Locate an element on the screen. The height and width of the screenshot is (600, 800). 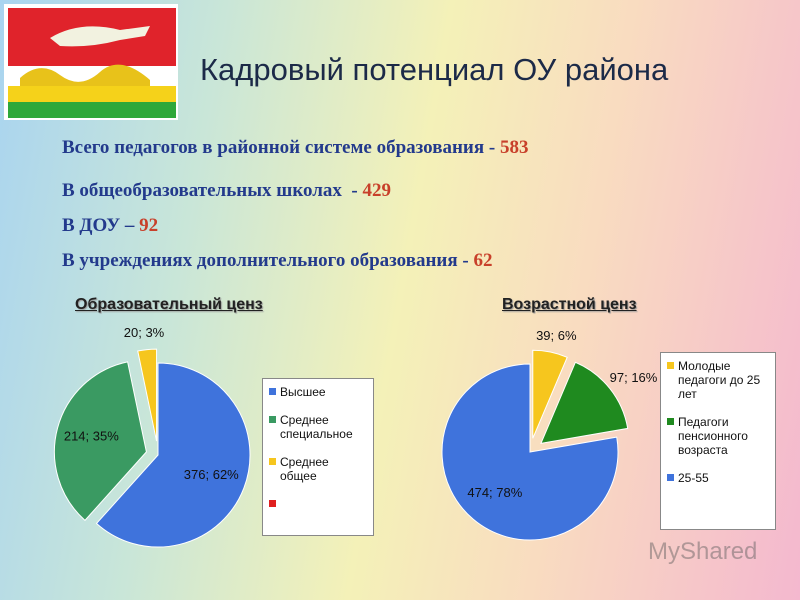
legend-label: Среднее общее is located at coordinates (304, 469).